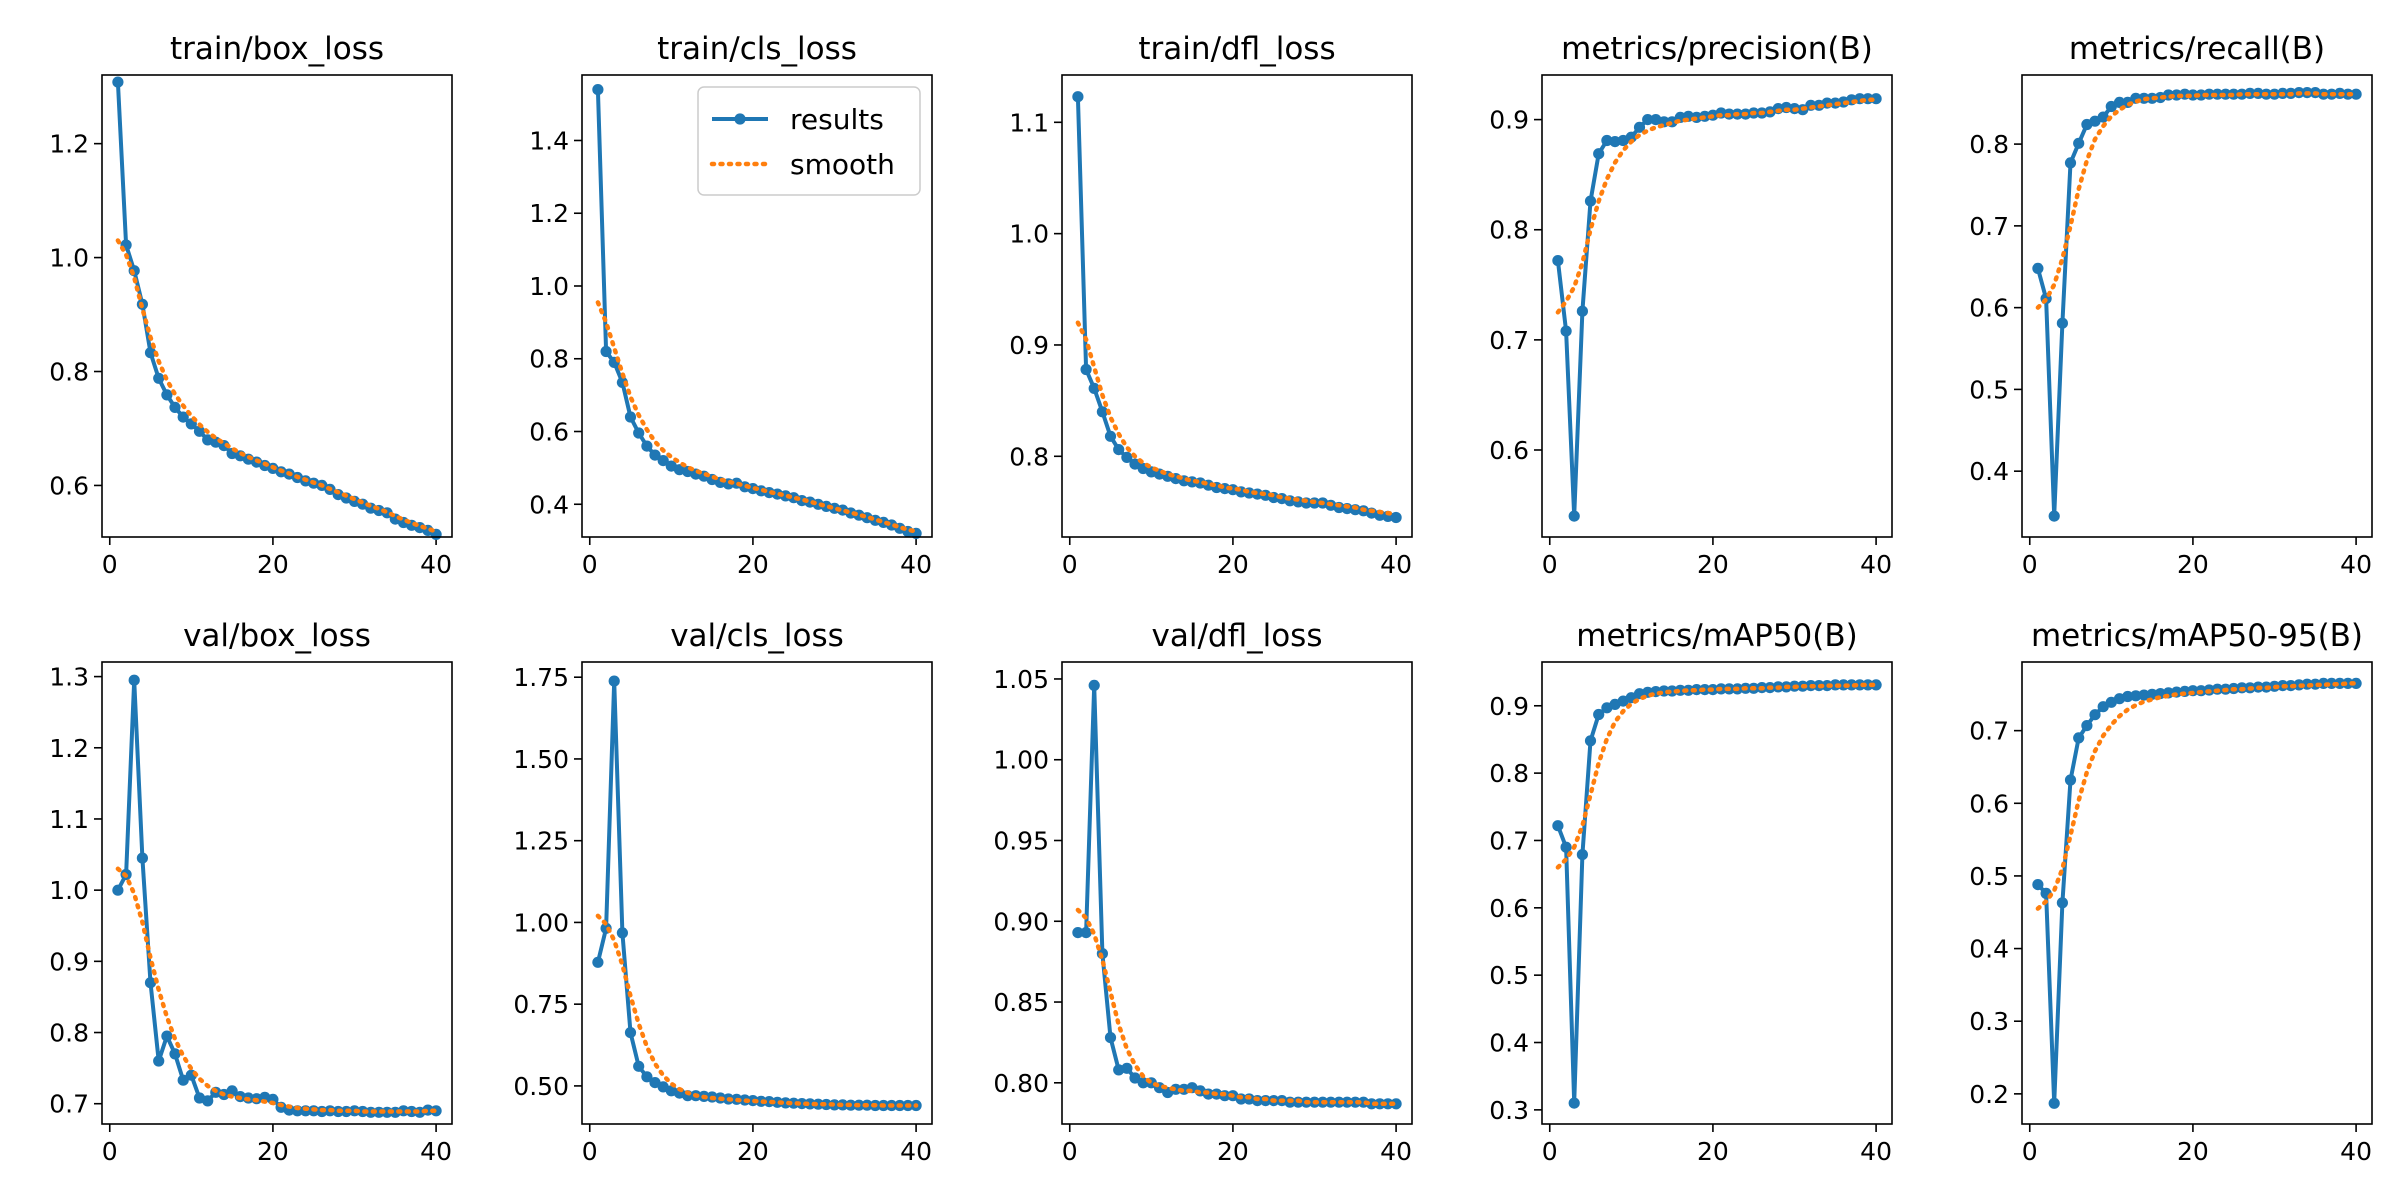 The image size is (2400, 1200). Describe the element at coordinates (541, 922) in the screenshot. I see `y-tick-label: 1.00` at that location.